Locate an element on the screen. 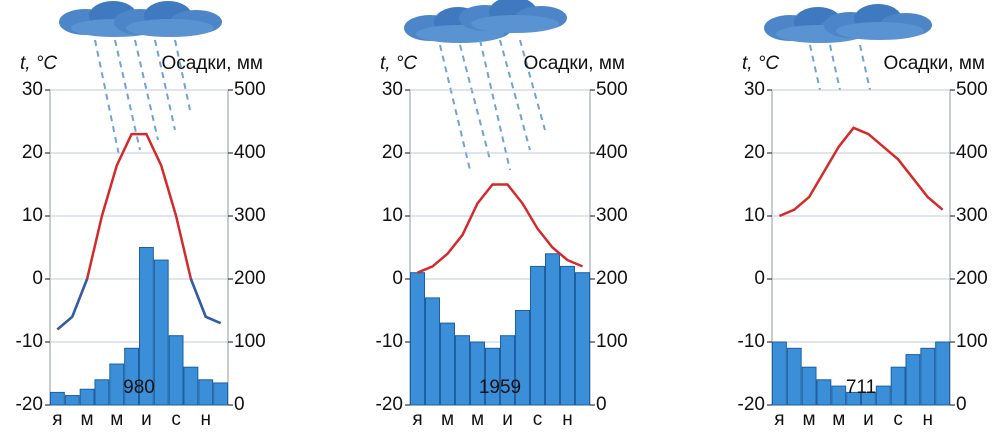 This screenshot has width=994, height=432. plot-frame is located at coordinates (139, 247).